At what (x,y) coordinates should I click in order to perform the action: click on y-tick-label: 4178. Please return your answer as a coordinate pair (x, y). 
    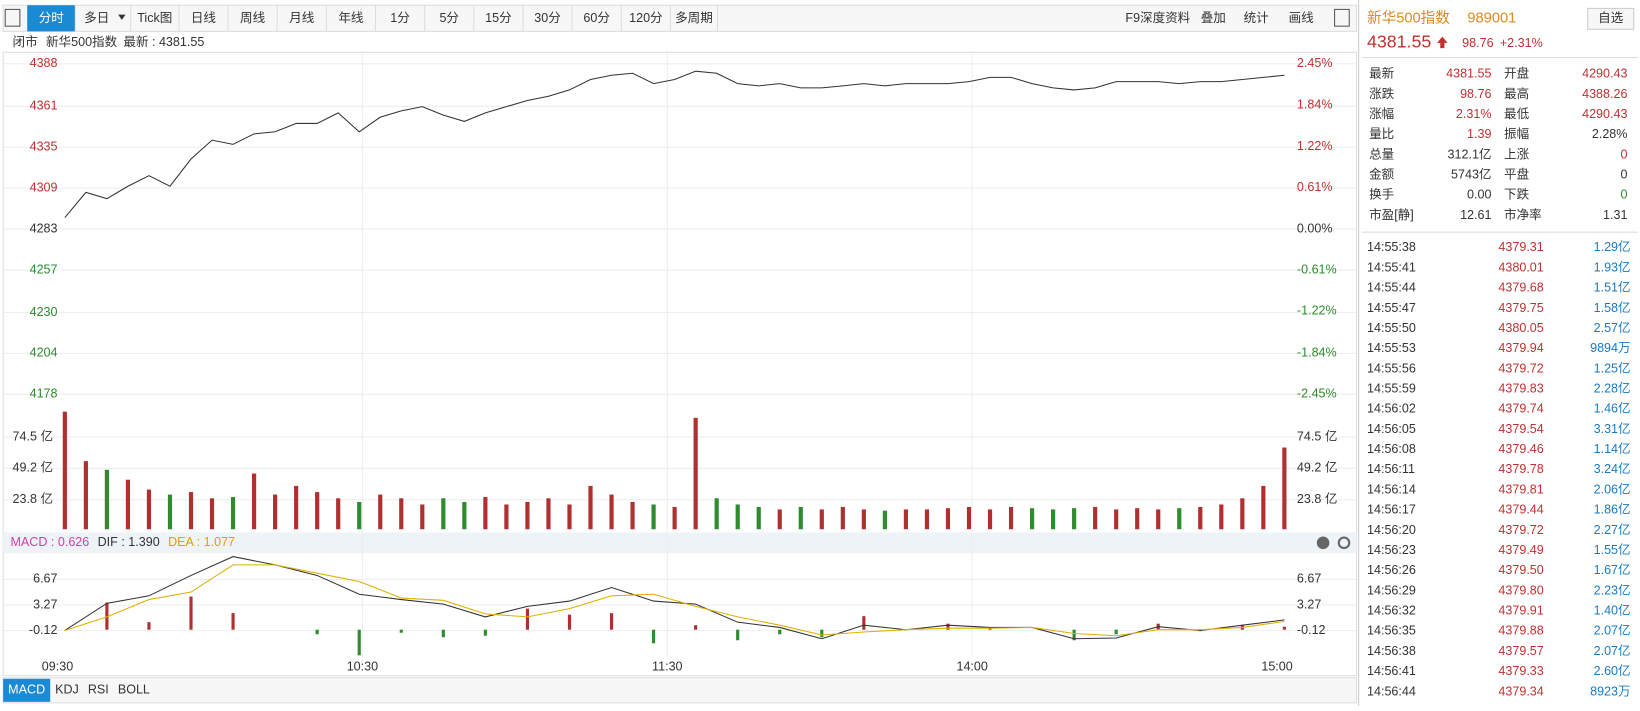
    Looking at the image, I should click on (44, 394).